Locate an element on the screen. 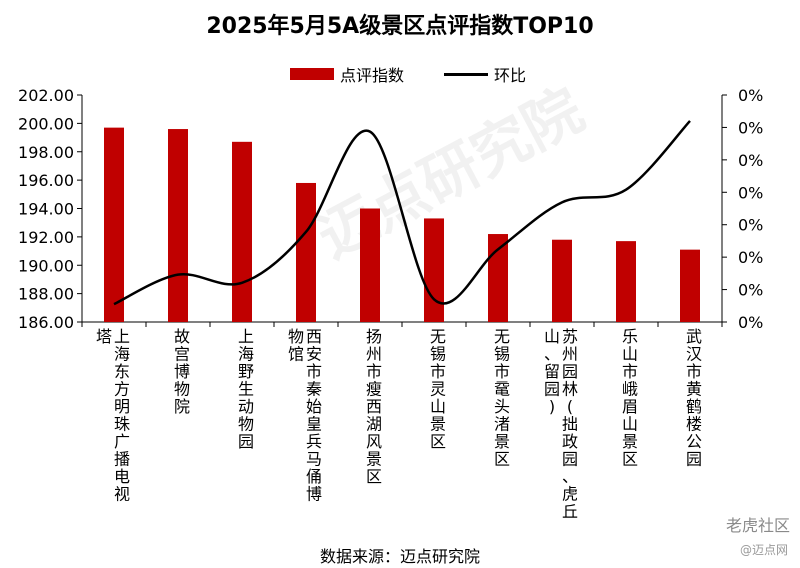 The width and height of the screenshot is (800, 568). x-tick-label: 扬州市瘦西湖风景区 is located at coordinates (374, 406).